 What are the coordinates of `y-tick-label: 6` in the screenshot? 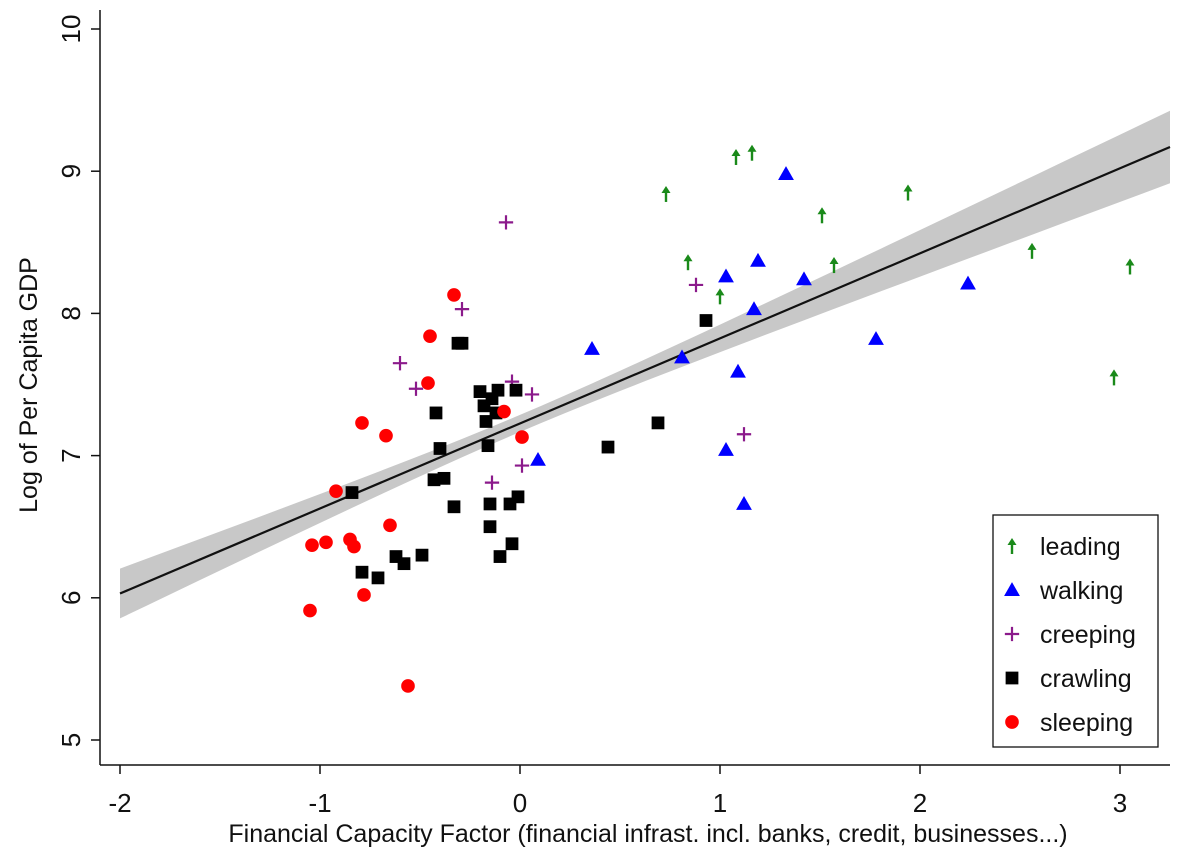 It's located at (71, 598).